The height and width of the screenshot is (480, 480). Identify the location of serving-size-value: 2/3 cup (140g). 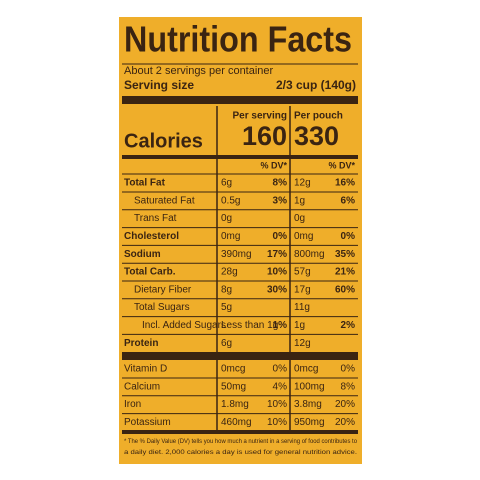
(316, 85).